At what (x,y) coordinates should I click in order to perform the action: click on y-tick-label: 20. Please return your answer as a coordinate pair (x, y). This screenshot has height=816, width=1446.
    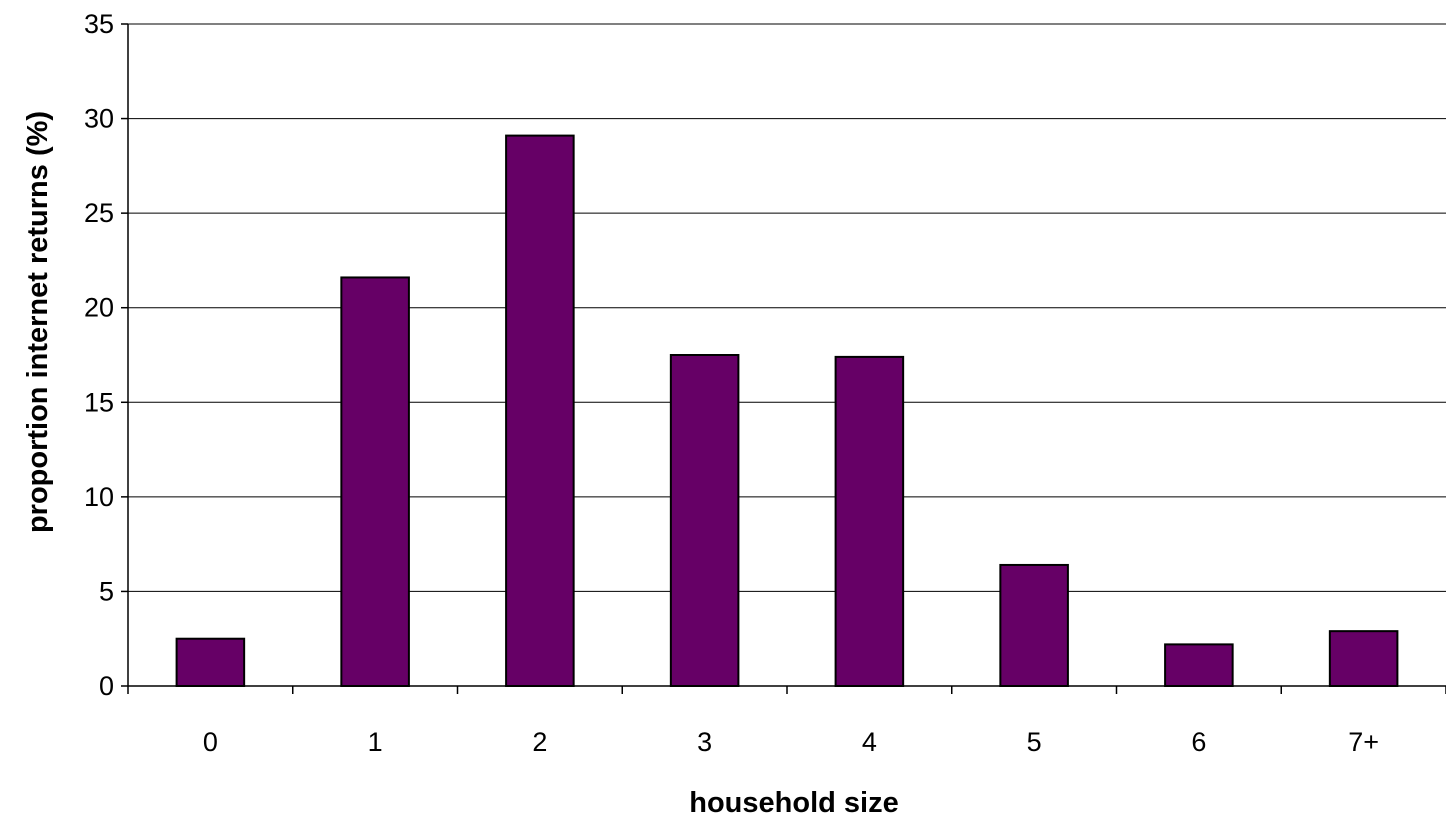
    Looking at the image, I should click on (99, 308).